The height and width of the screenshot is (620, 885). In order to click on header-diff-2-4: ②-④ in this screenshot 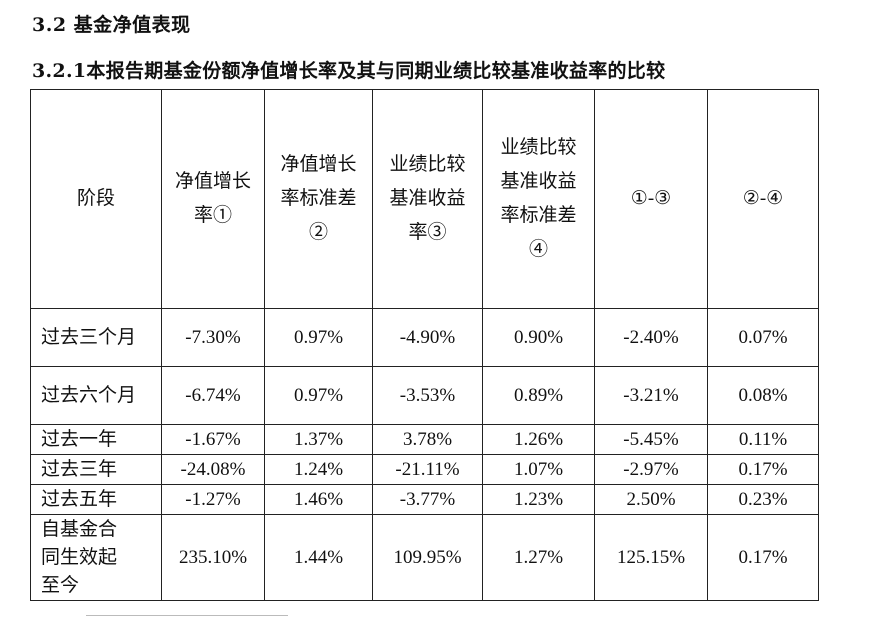, I will do `click(763, 199)`.